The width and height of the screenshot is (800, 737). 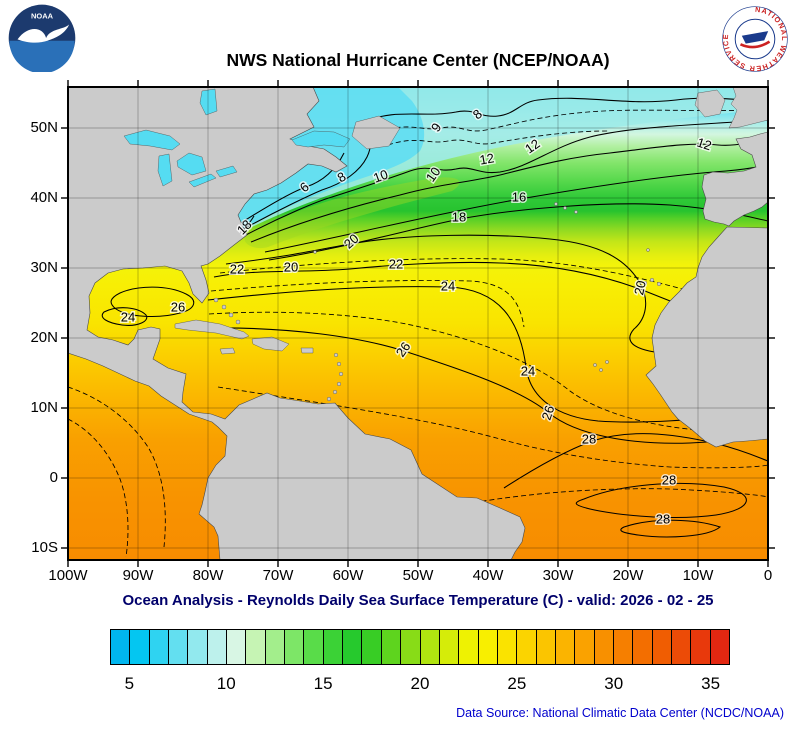 I want to click on lakes, so click(x=237, y=138).